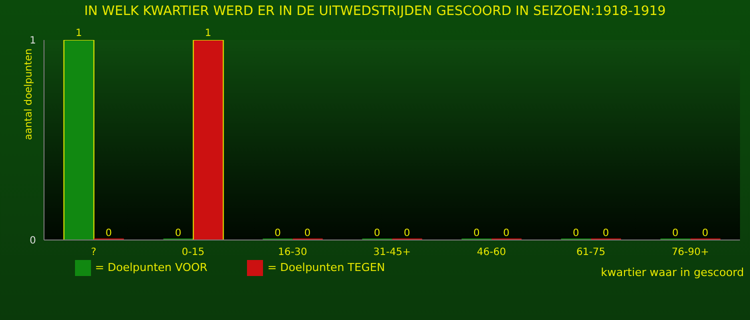 The width and height of the screenshot is (750, 320). Describe the element at coordinates (93, 252) in the screenshot. I see `x-tick-label: ?` at that location.